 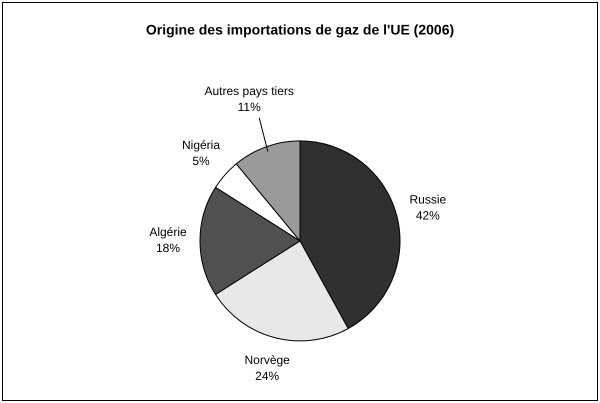 I want to click on data-label: 42%, so click(x=428, y=215).